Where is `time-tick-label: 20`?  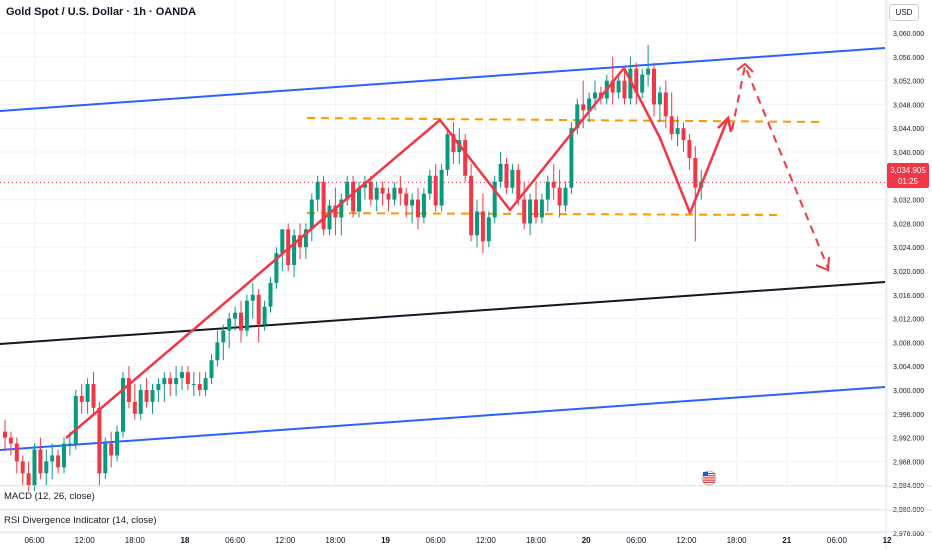 time-tick-label: 20 is located at coordinates (586, 540).